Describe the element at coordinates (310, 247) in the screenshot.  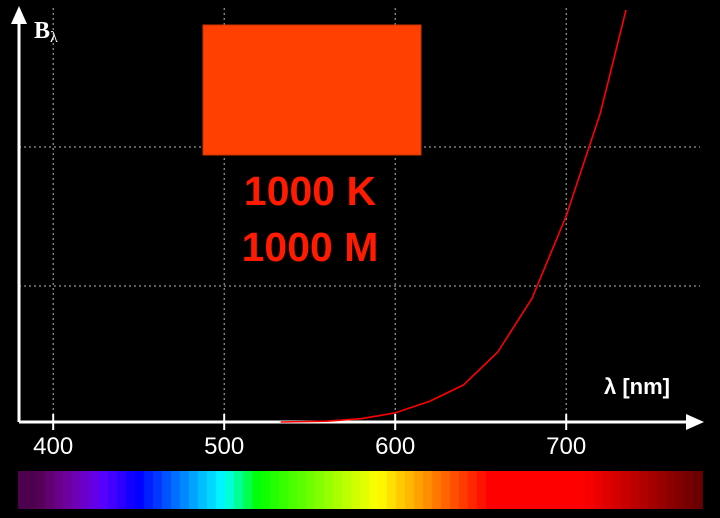
I see `magnitude-label: 1000 M` at that location.